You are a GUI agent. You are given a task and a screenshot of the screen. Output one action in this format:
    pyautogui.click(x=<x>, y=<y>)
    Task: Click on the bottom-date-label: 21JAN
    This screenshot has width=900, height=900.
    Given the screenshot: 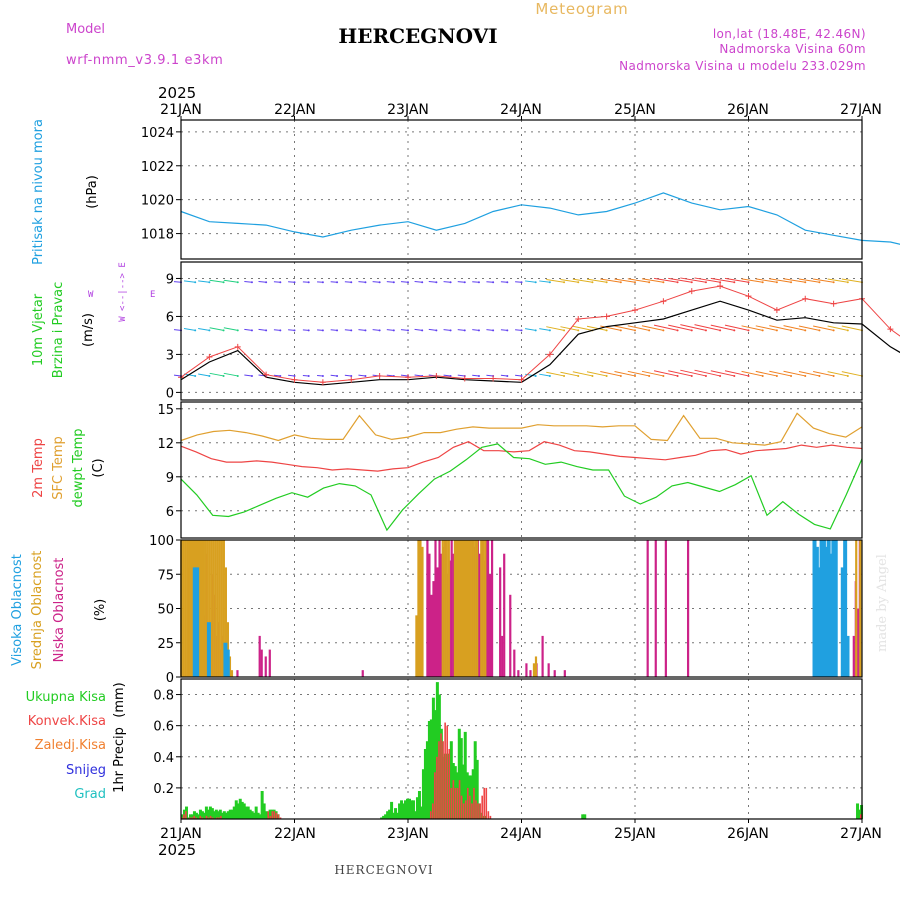 What is the action you would take?
    pyautogui.click(x=181, y=834)
    